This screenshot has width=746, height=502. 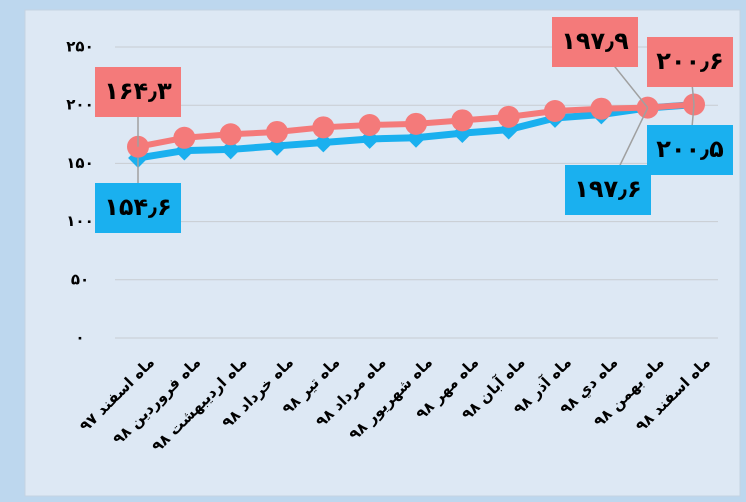 I want to click on y-tick-label: ۵۰, so click(x=80, y=279).